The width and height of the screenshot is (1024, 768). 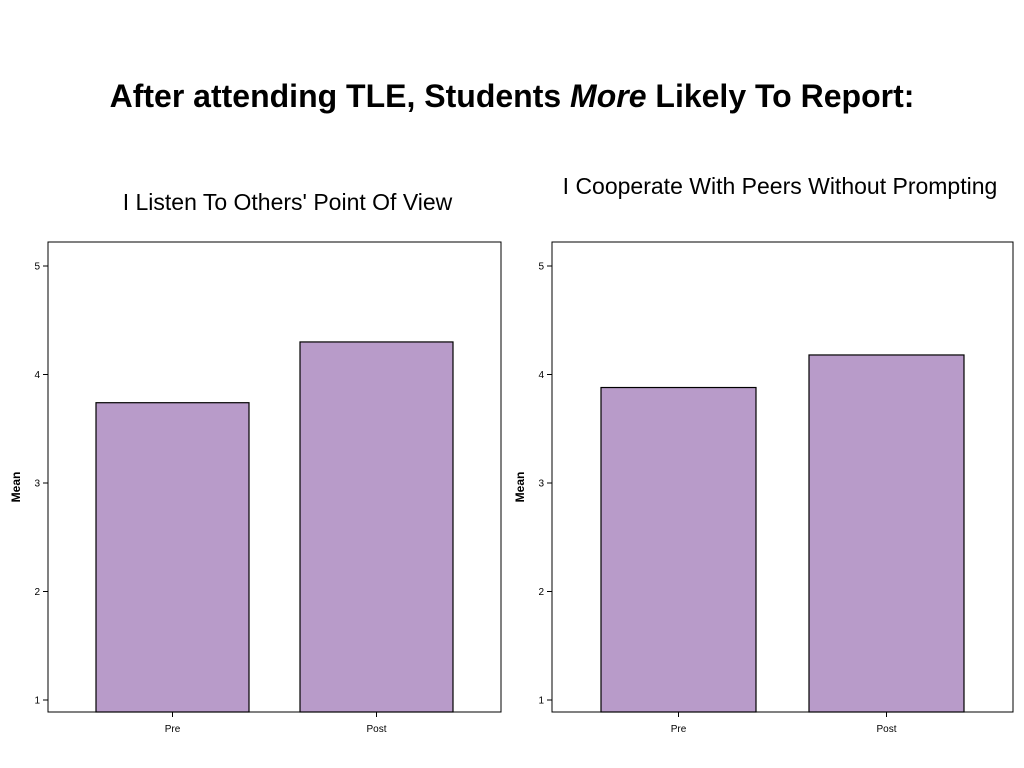 What do you see at coordinates (780, 96) in the screenshot?
I see `title-text-after: Likely To Report:` at bounding box center [780, 96].